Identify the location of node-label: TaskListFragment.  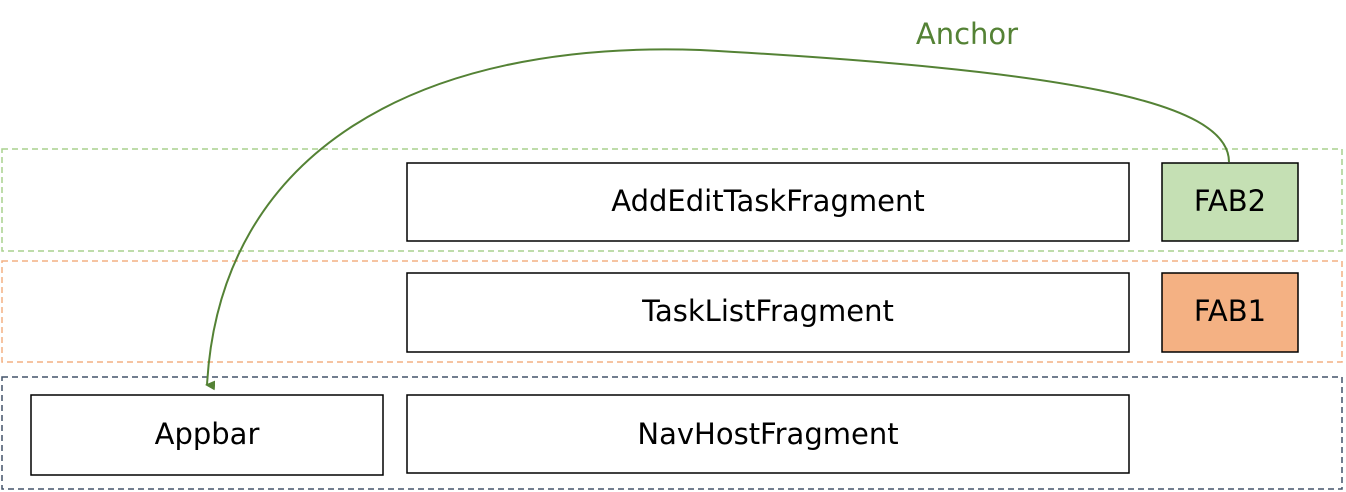
(767, 311).